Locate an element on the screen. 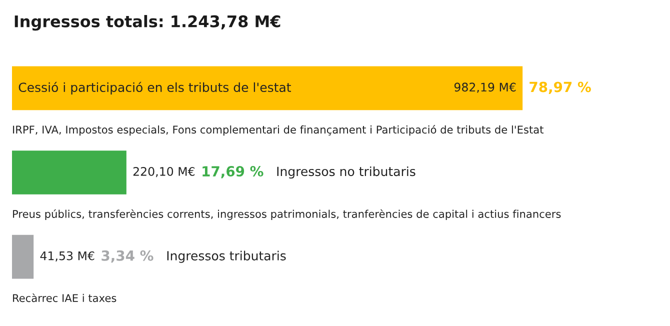 The width and height of the screenshot is (670, 326). chart-title: Ingressos totals: 1.243,78 M€ is located at coordinates (147, 23).